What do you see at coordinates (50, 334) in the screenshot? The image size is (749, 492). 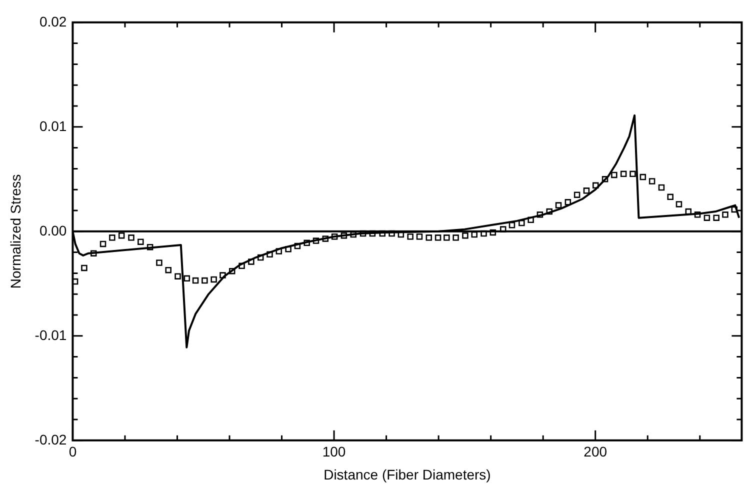 I see `y-tick-label: -0.01` at bounding box center [50, 334].